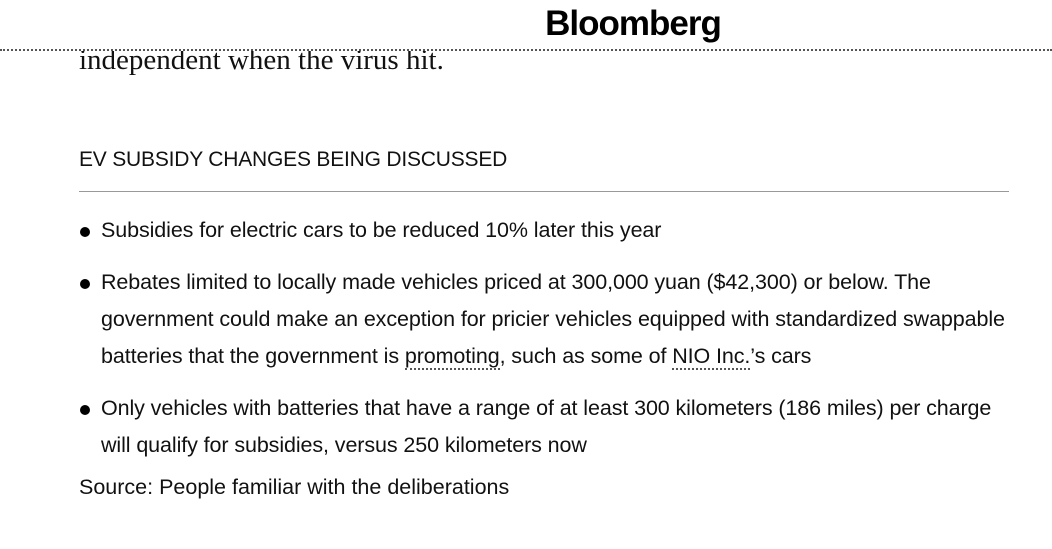  I want to click on section-heading: EV SUBSIDY CHANGES BEING DISCUSSED, so click(544, 170).